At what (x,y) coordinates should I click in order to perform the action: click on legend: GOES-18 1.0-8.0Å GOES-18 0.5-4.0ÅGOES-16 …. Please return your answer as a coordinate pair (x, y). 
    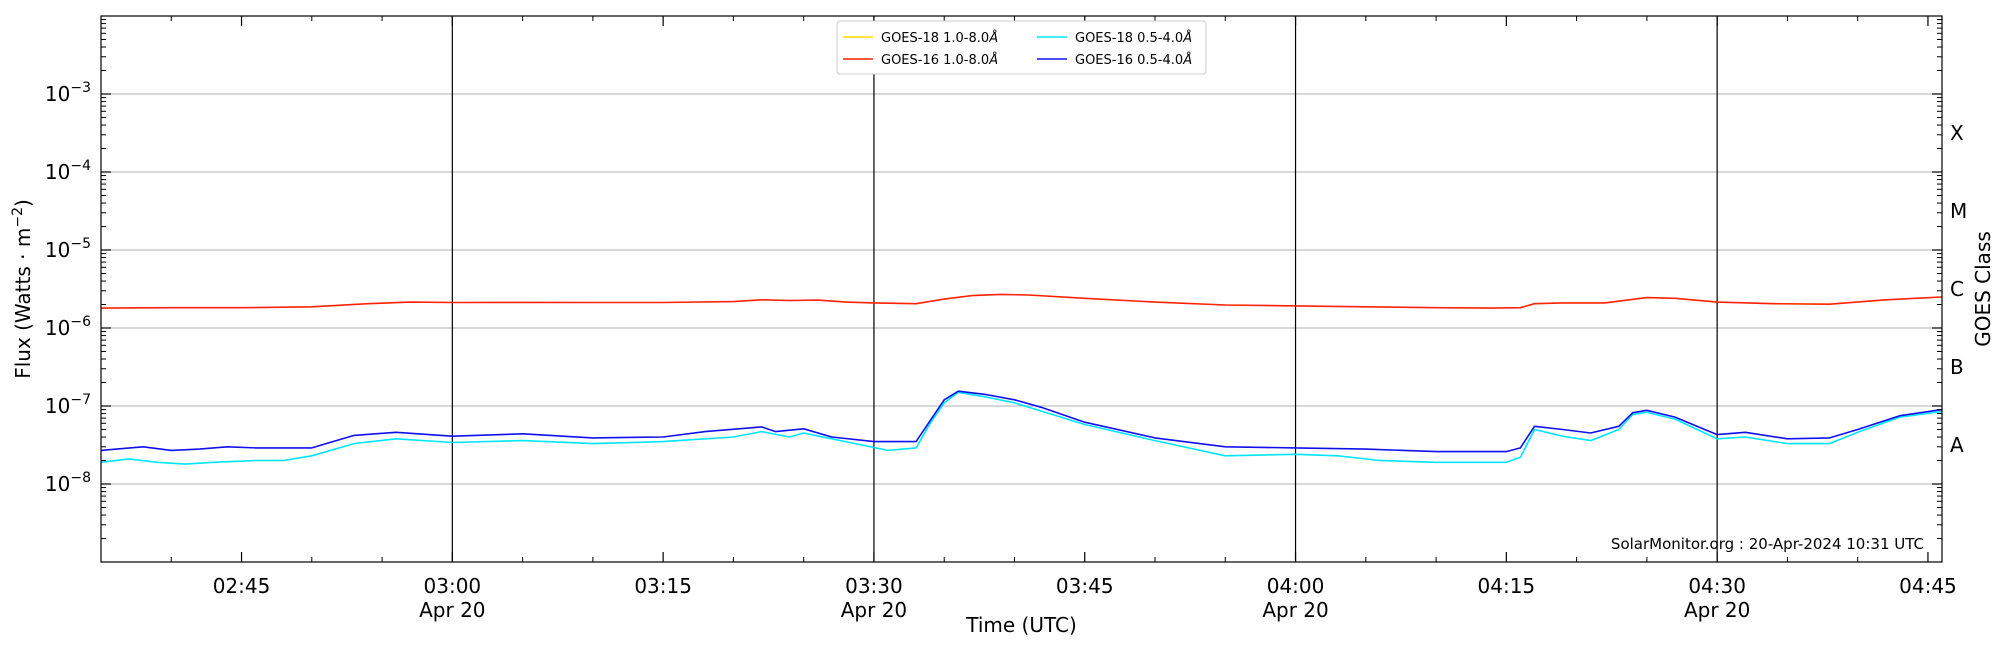
    Looking at the image, I should click on (1021, 47).